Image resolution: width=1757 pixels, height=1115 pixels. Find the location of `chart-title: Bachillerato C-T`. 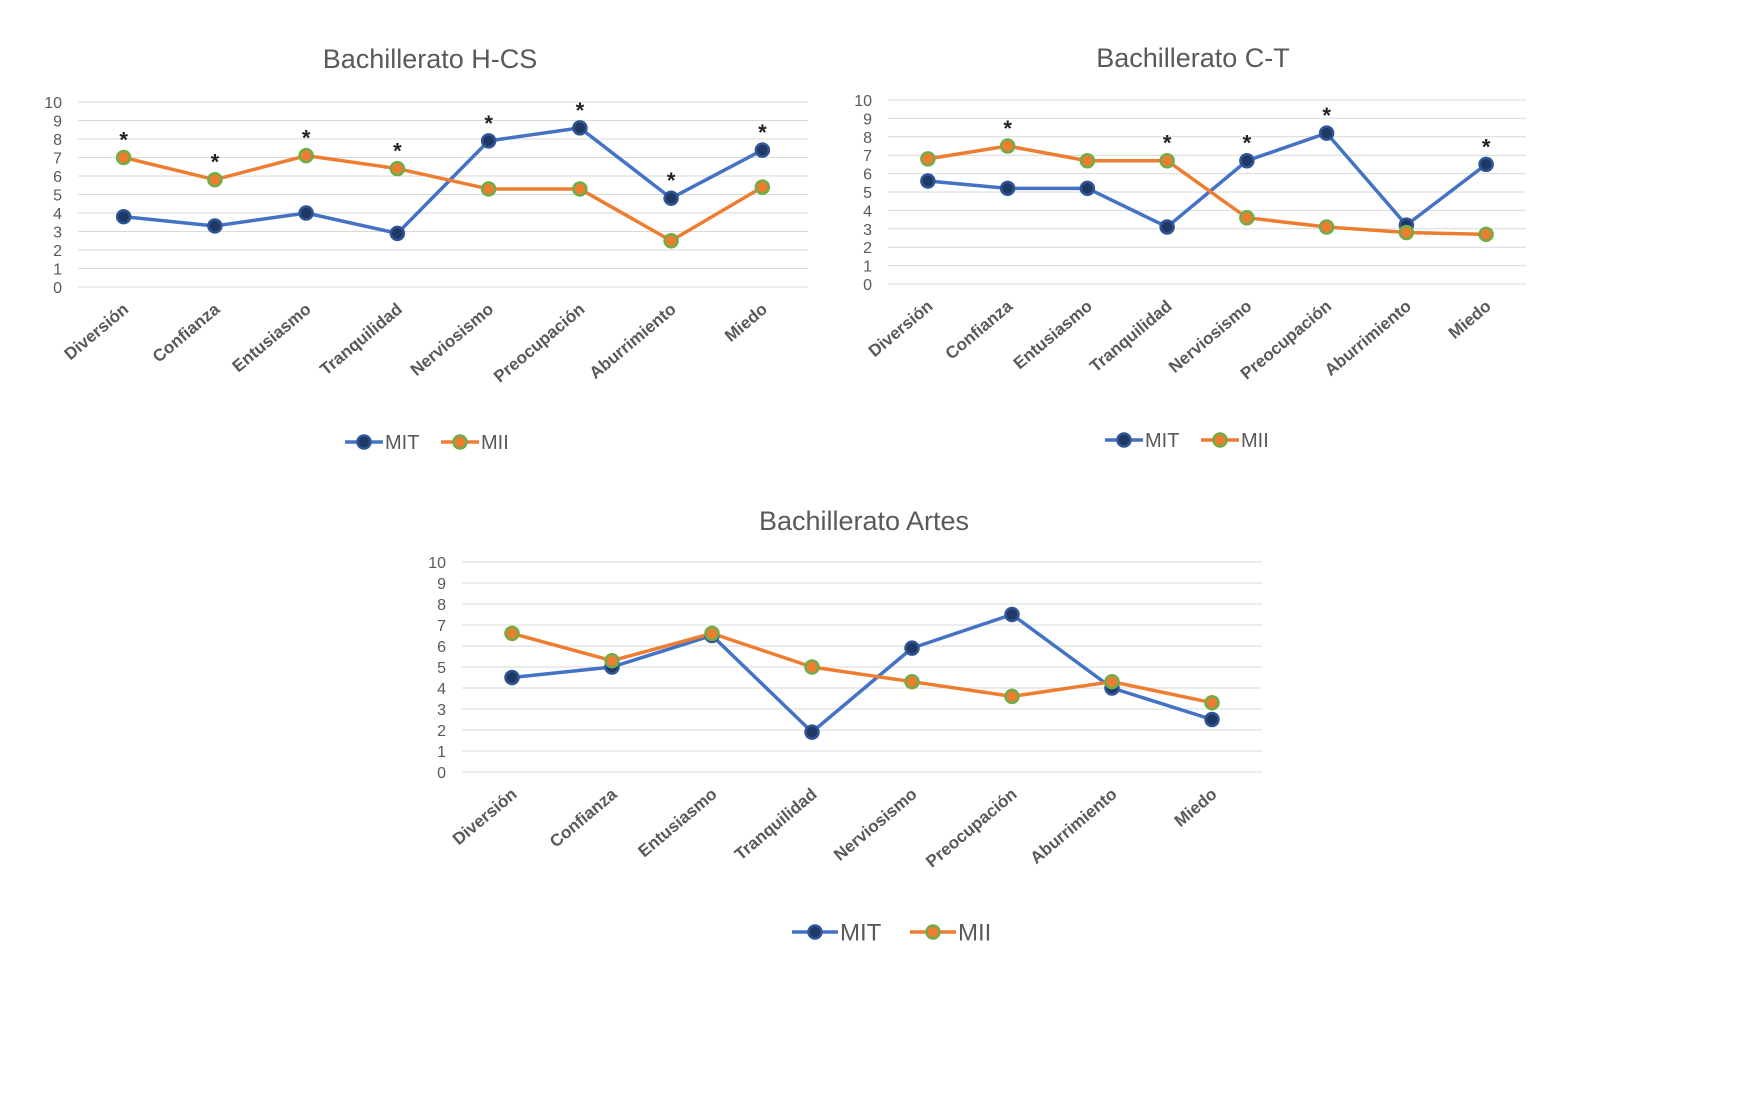

chart-title: Bachillerato C-T is located at coordinates (1193, 58).